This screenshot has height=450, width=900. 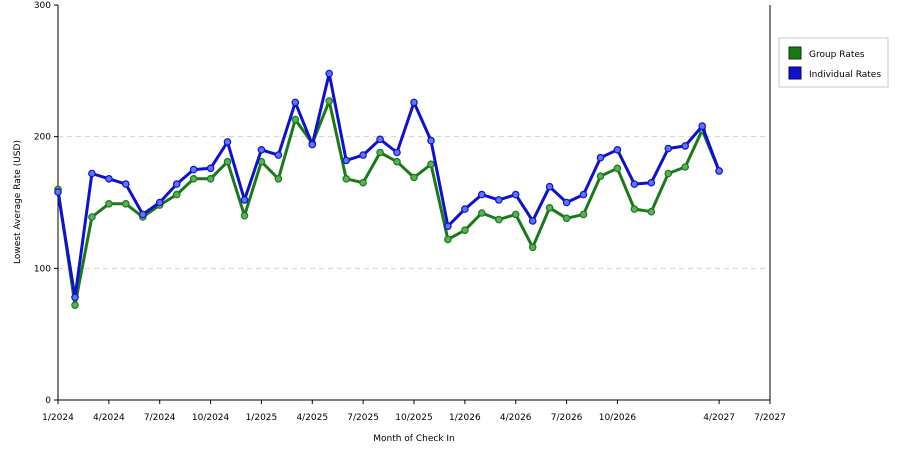 What do you see at coordinates (109, 418) in the screenshot?
I see `x-tick-label-4-2024: 4/2024` at bounding box center [109, 418].